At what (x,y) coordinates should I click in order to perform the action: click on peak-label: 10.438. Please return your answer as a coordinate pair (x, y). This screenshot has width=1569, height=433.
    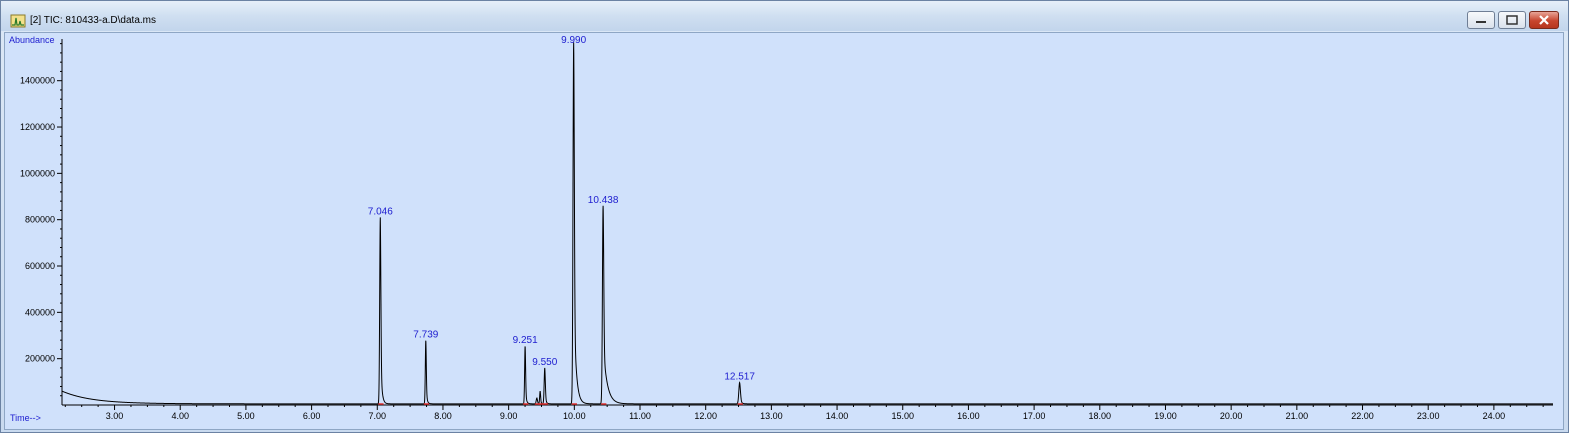
    Looking at the image, I should click on (603, 200).